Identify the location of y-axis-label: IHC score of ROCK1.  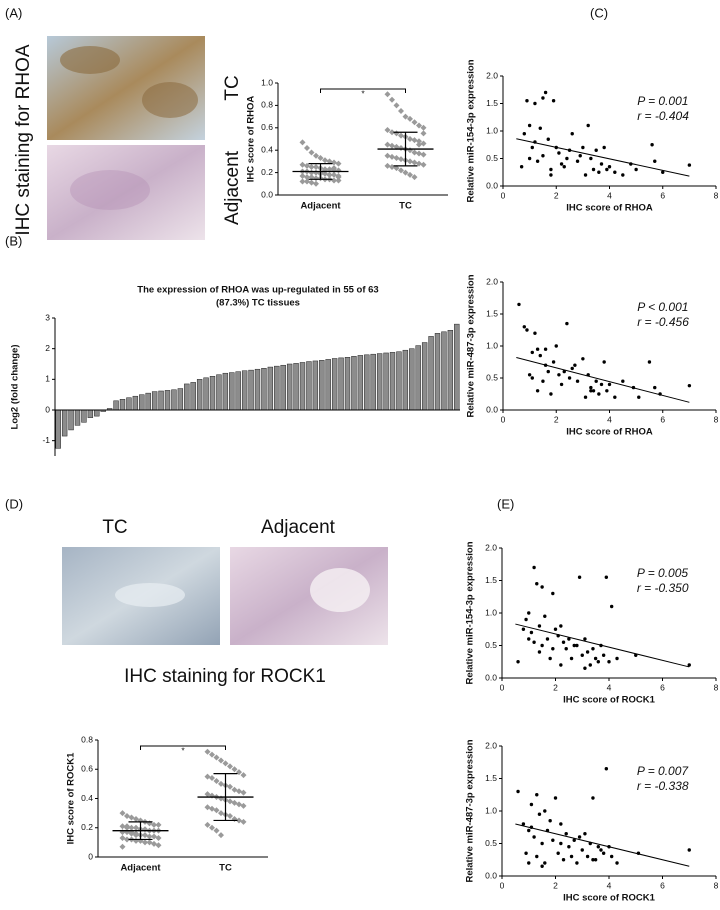
(71, 798).